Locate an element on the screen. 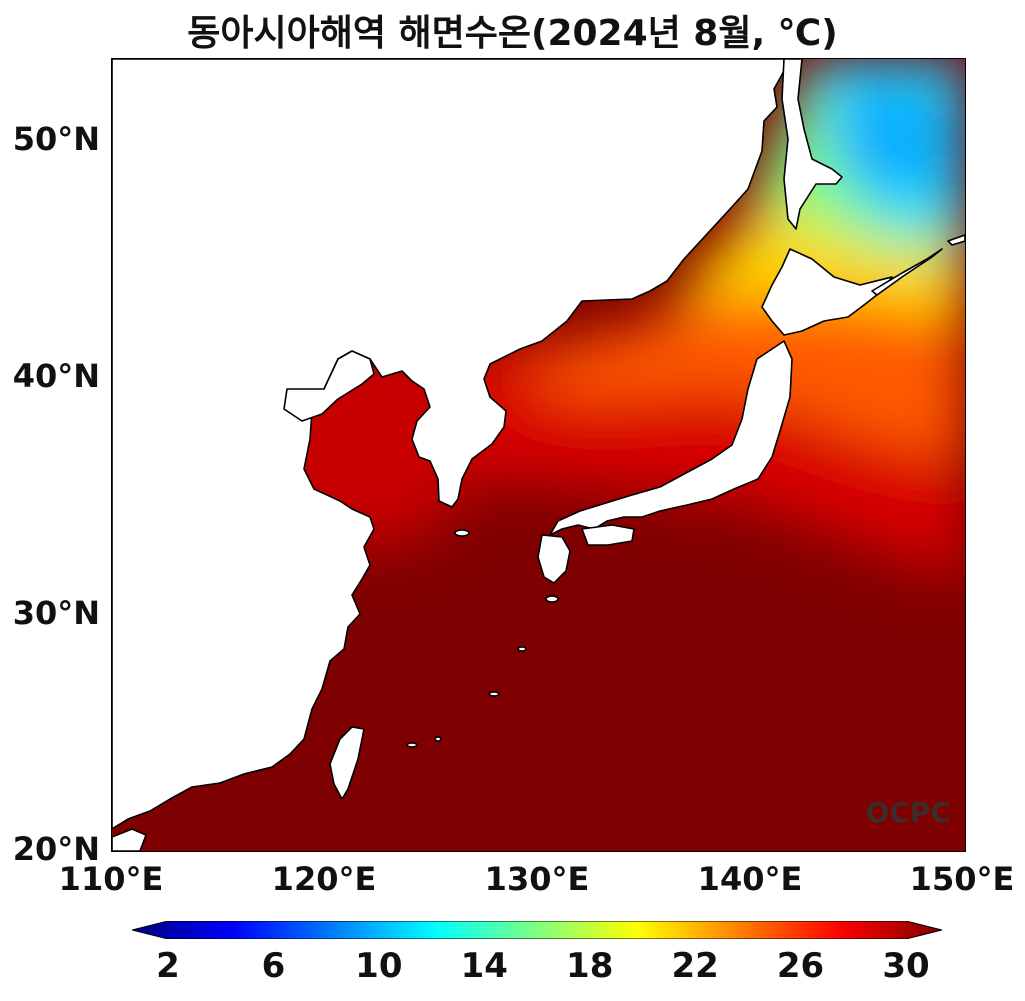  colorbar-tick-label: 14 is located at coordinates (484, 966).